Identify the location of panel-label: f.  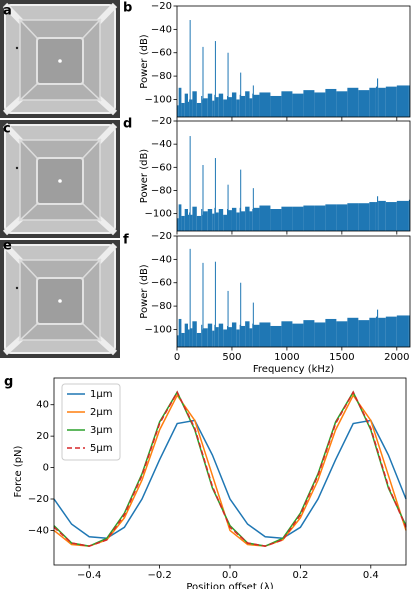
(126, 240).